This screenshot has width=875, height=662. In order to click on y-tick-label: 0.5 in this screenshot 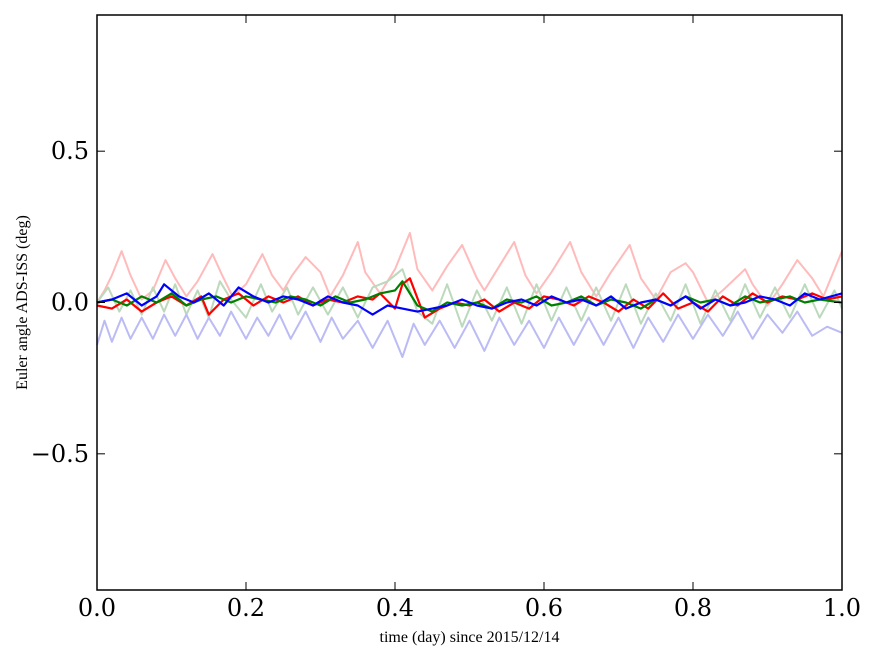, I will do `click(70, 151)`.